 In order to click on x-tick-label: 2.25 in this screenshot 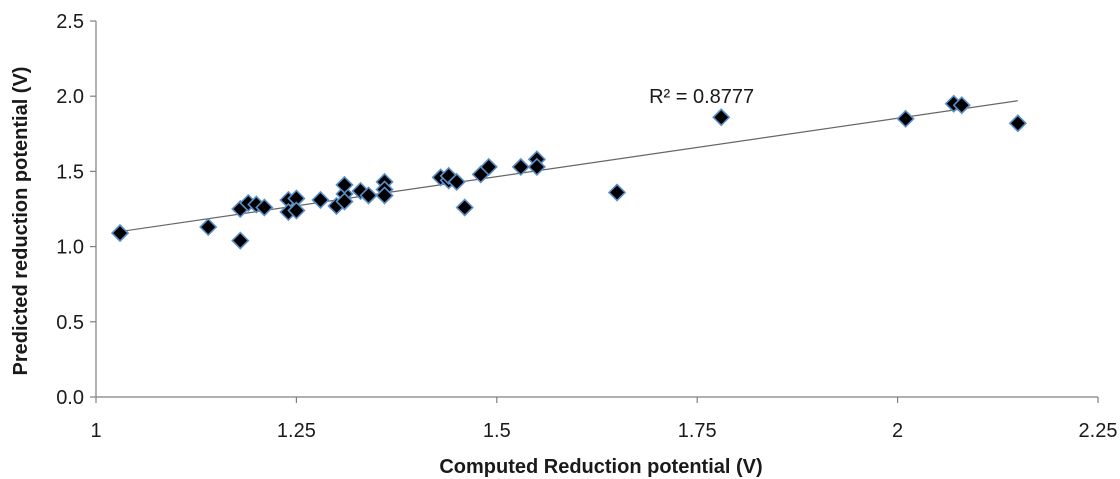, I will do `click(1098, 431)`.